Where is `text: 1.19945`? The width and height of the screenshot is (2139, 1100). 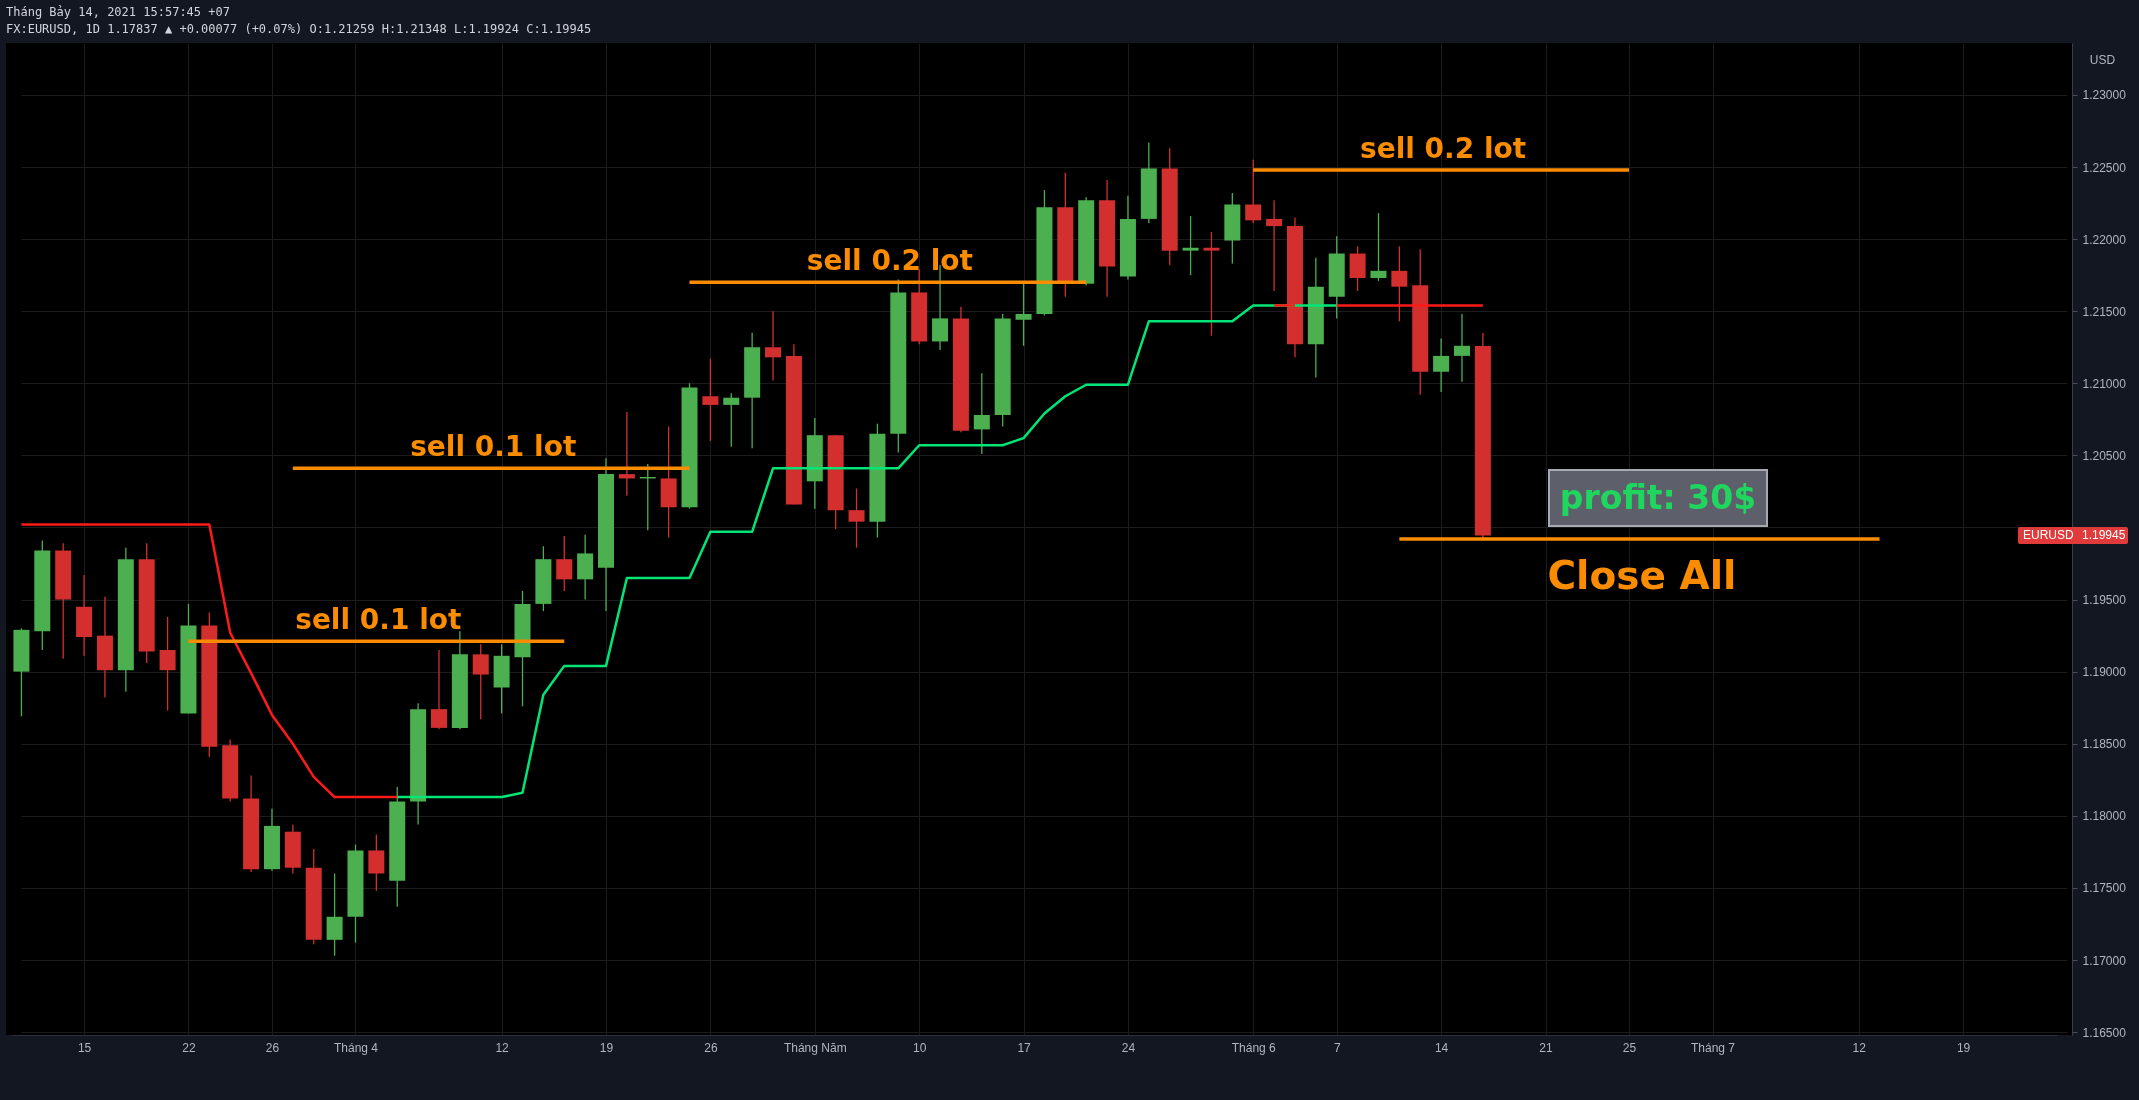
text: 1.19945 is located at coordinates (2104, 535).